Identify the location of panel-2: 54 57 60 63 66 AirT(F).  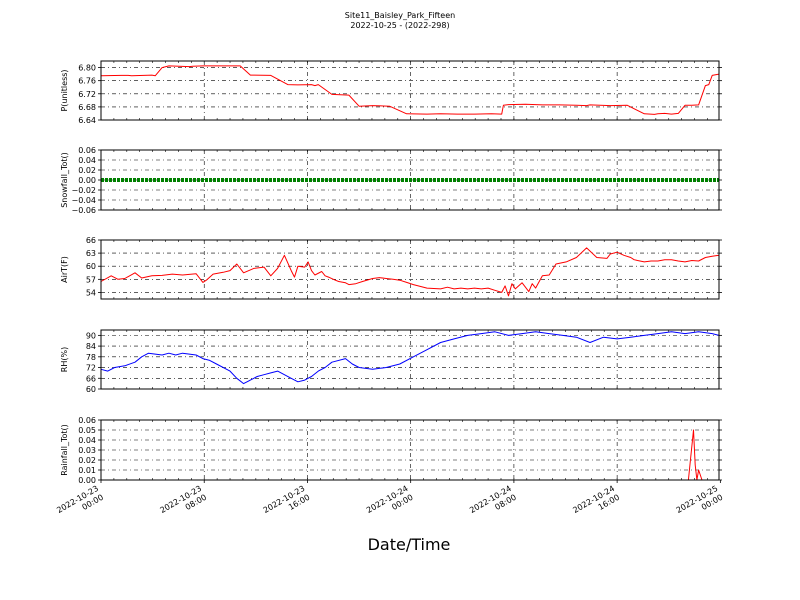
(391, 268).